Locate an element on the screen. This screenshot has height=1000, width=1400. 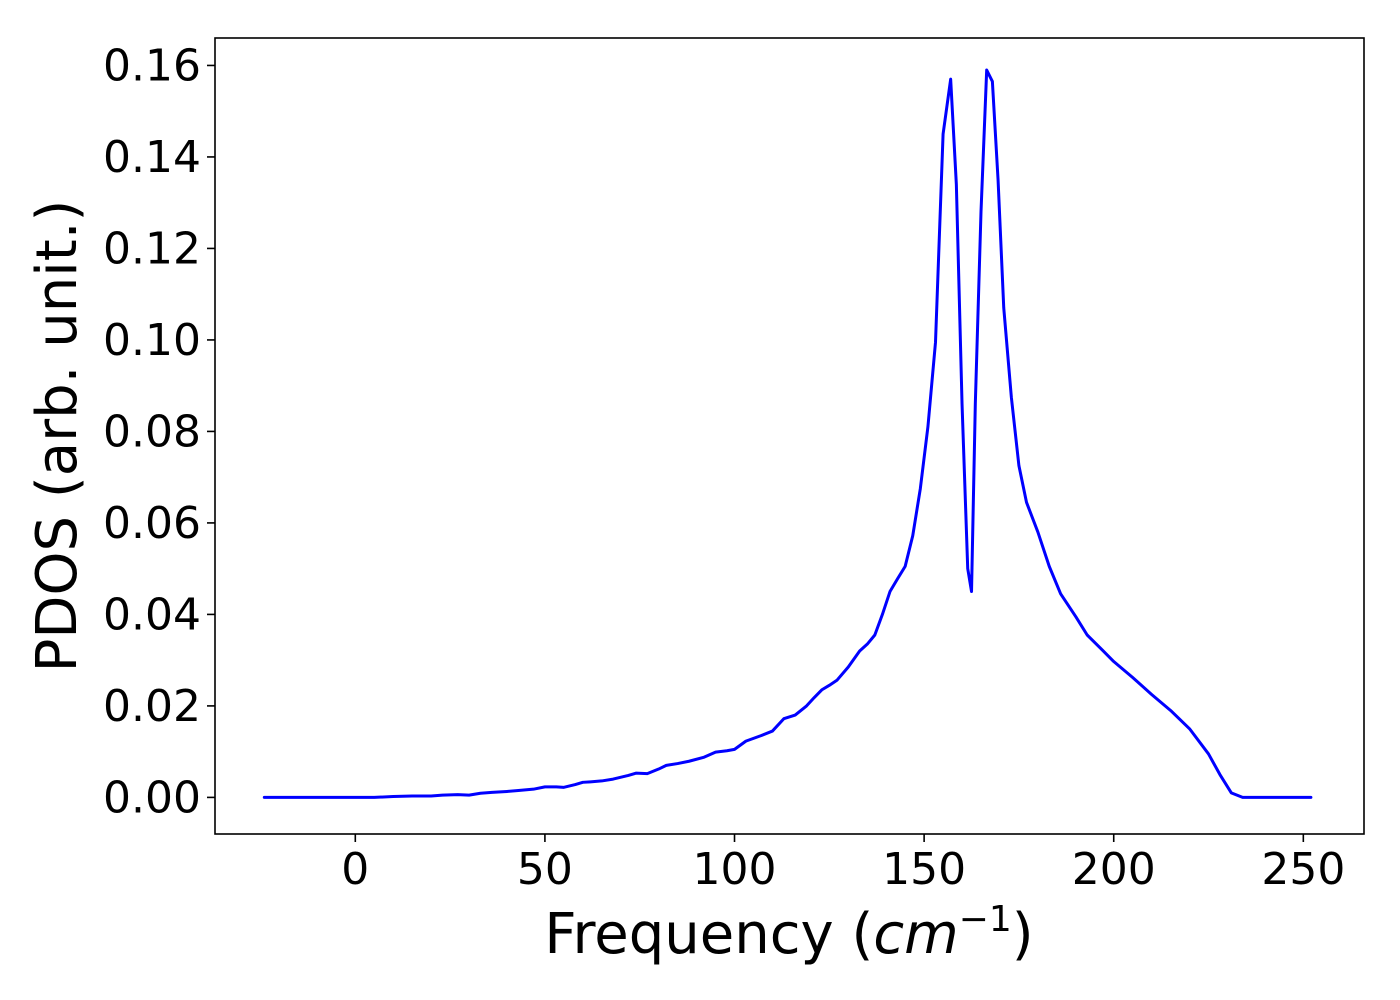
y-tick-label: 0.02 is located at coordinates (152, 706).